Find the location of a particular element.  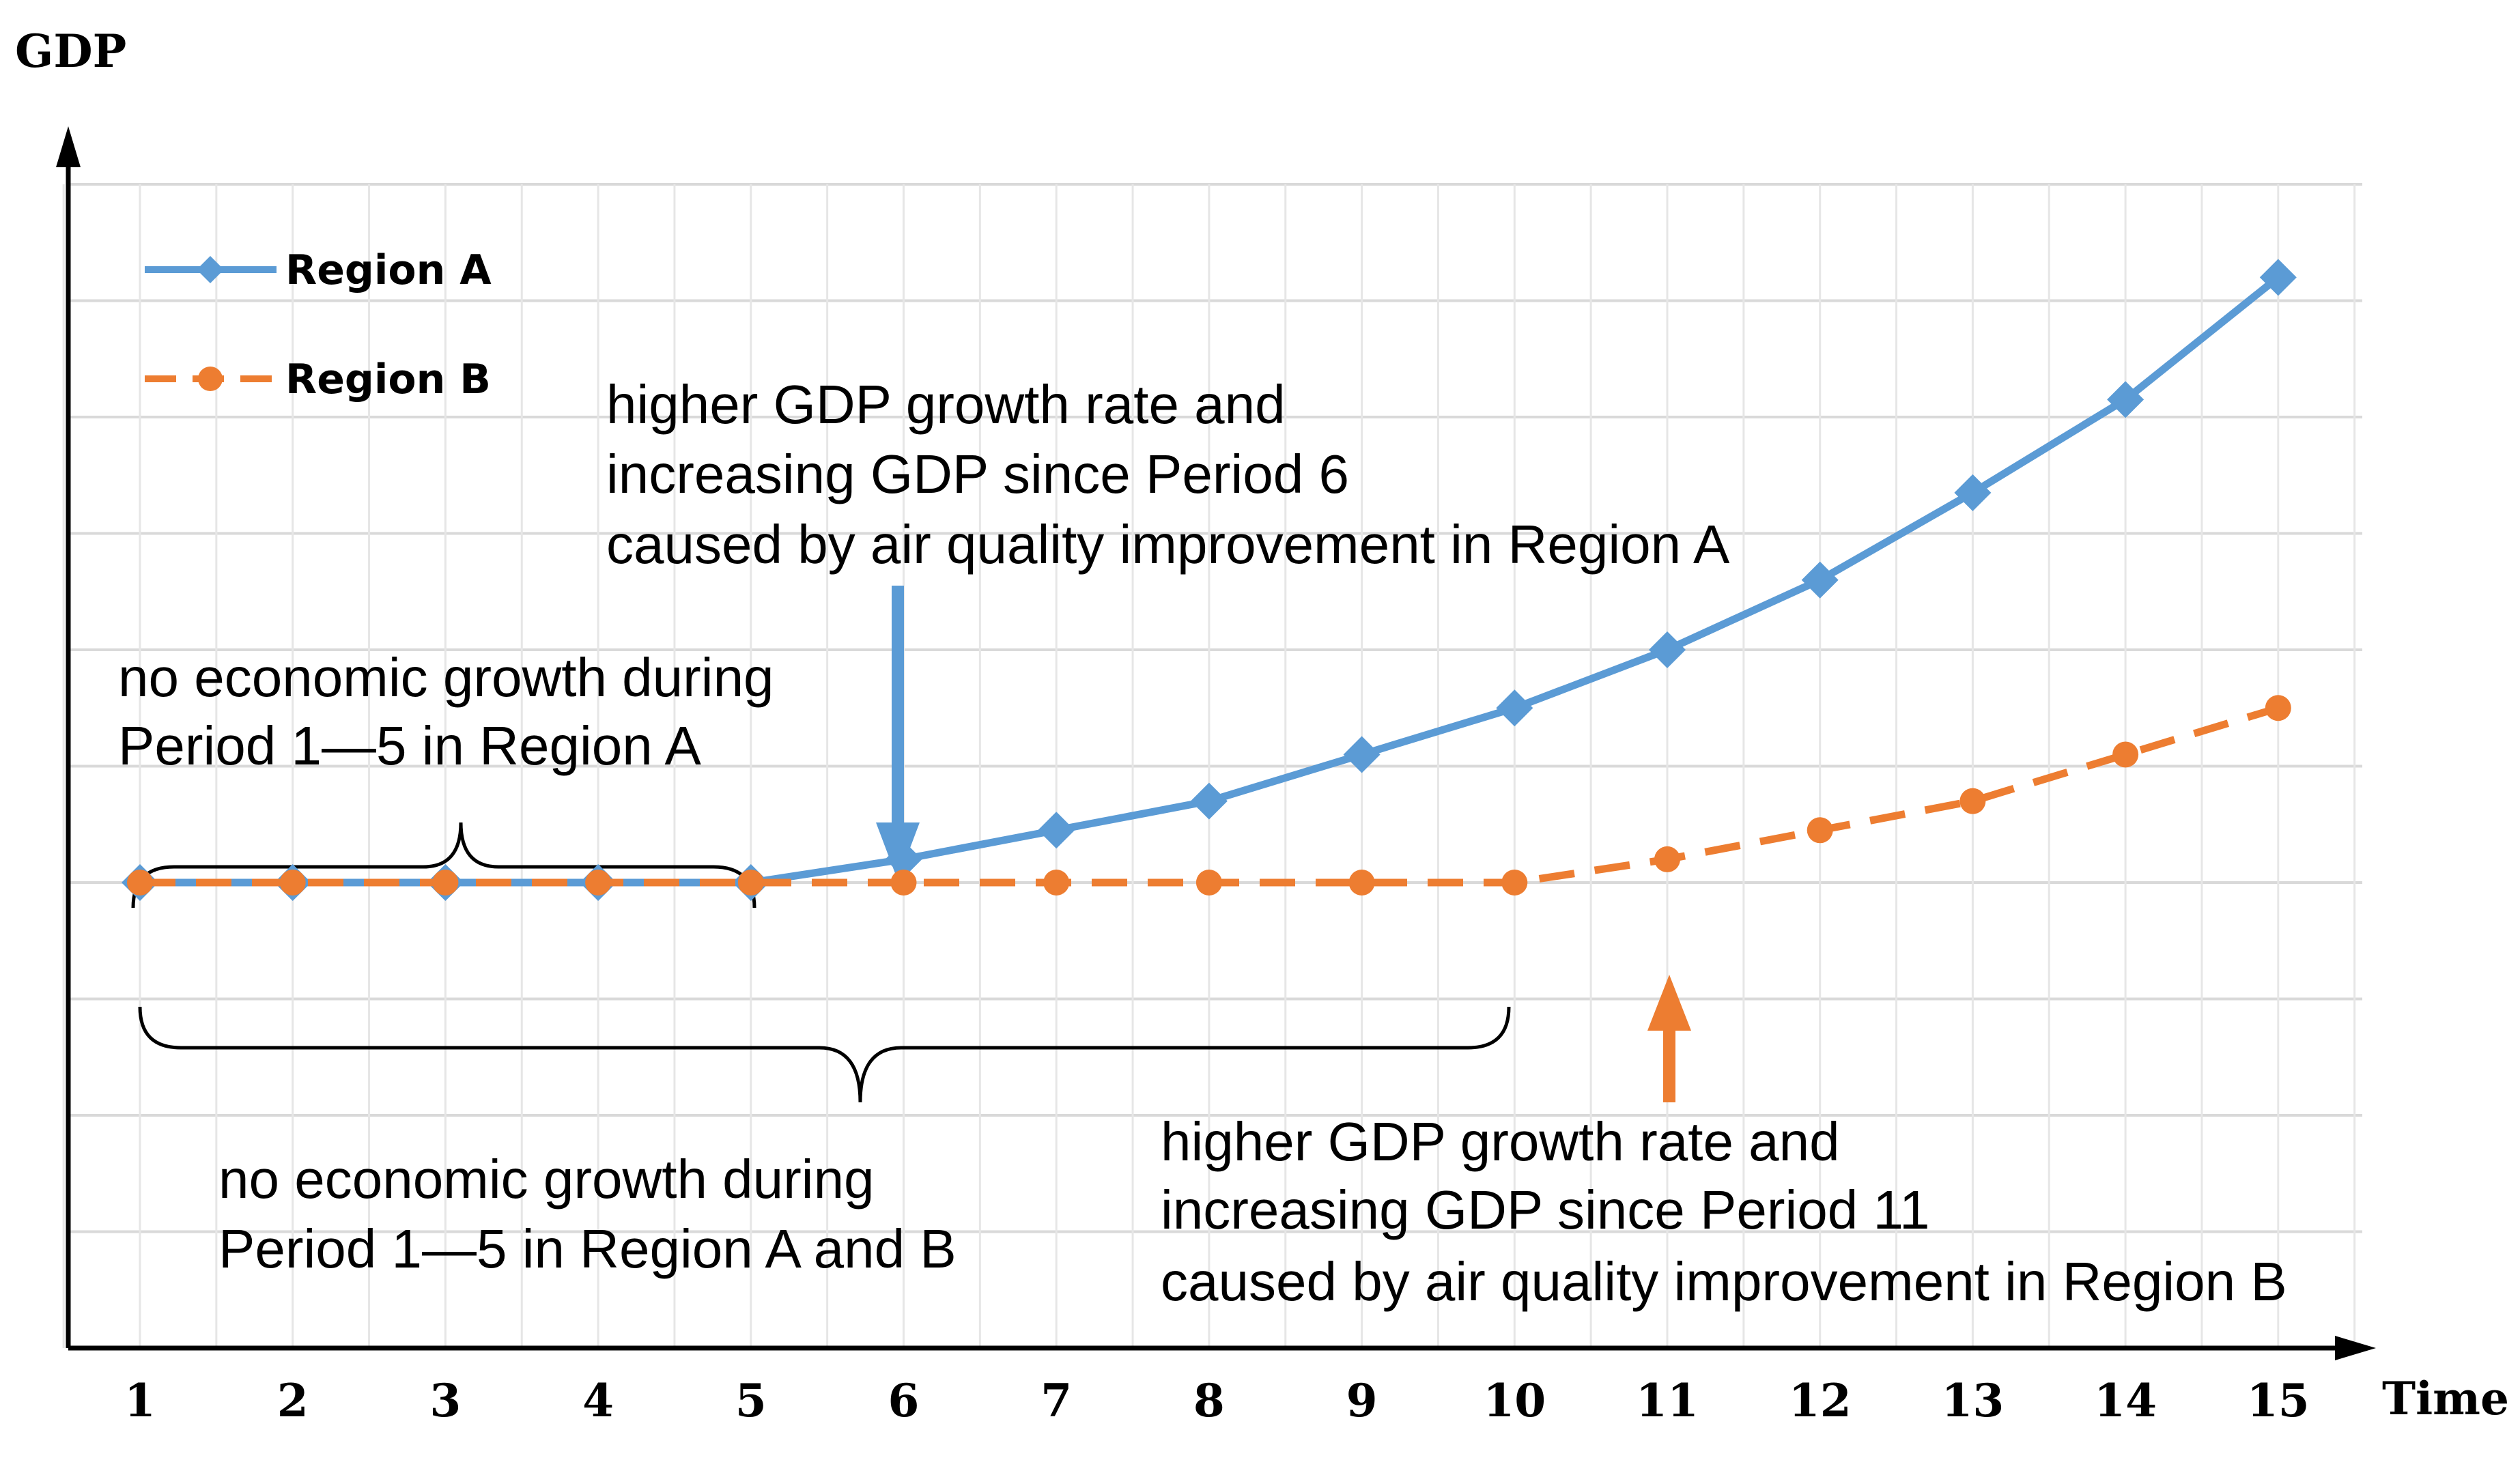

annotation-region-b-growth-line-1: higher GDP growth rate and is located at coordinates (1500, 1141).